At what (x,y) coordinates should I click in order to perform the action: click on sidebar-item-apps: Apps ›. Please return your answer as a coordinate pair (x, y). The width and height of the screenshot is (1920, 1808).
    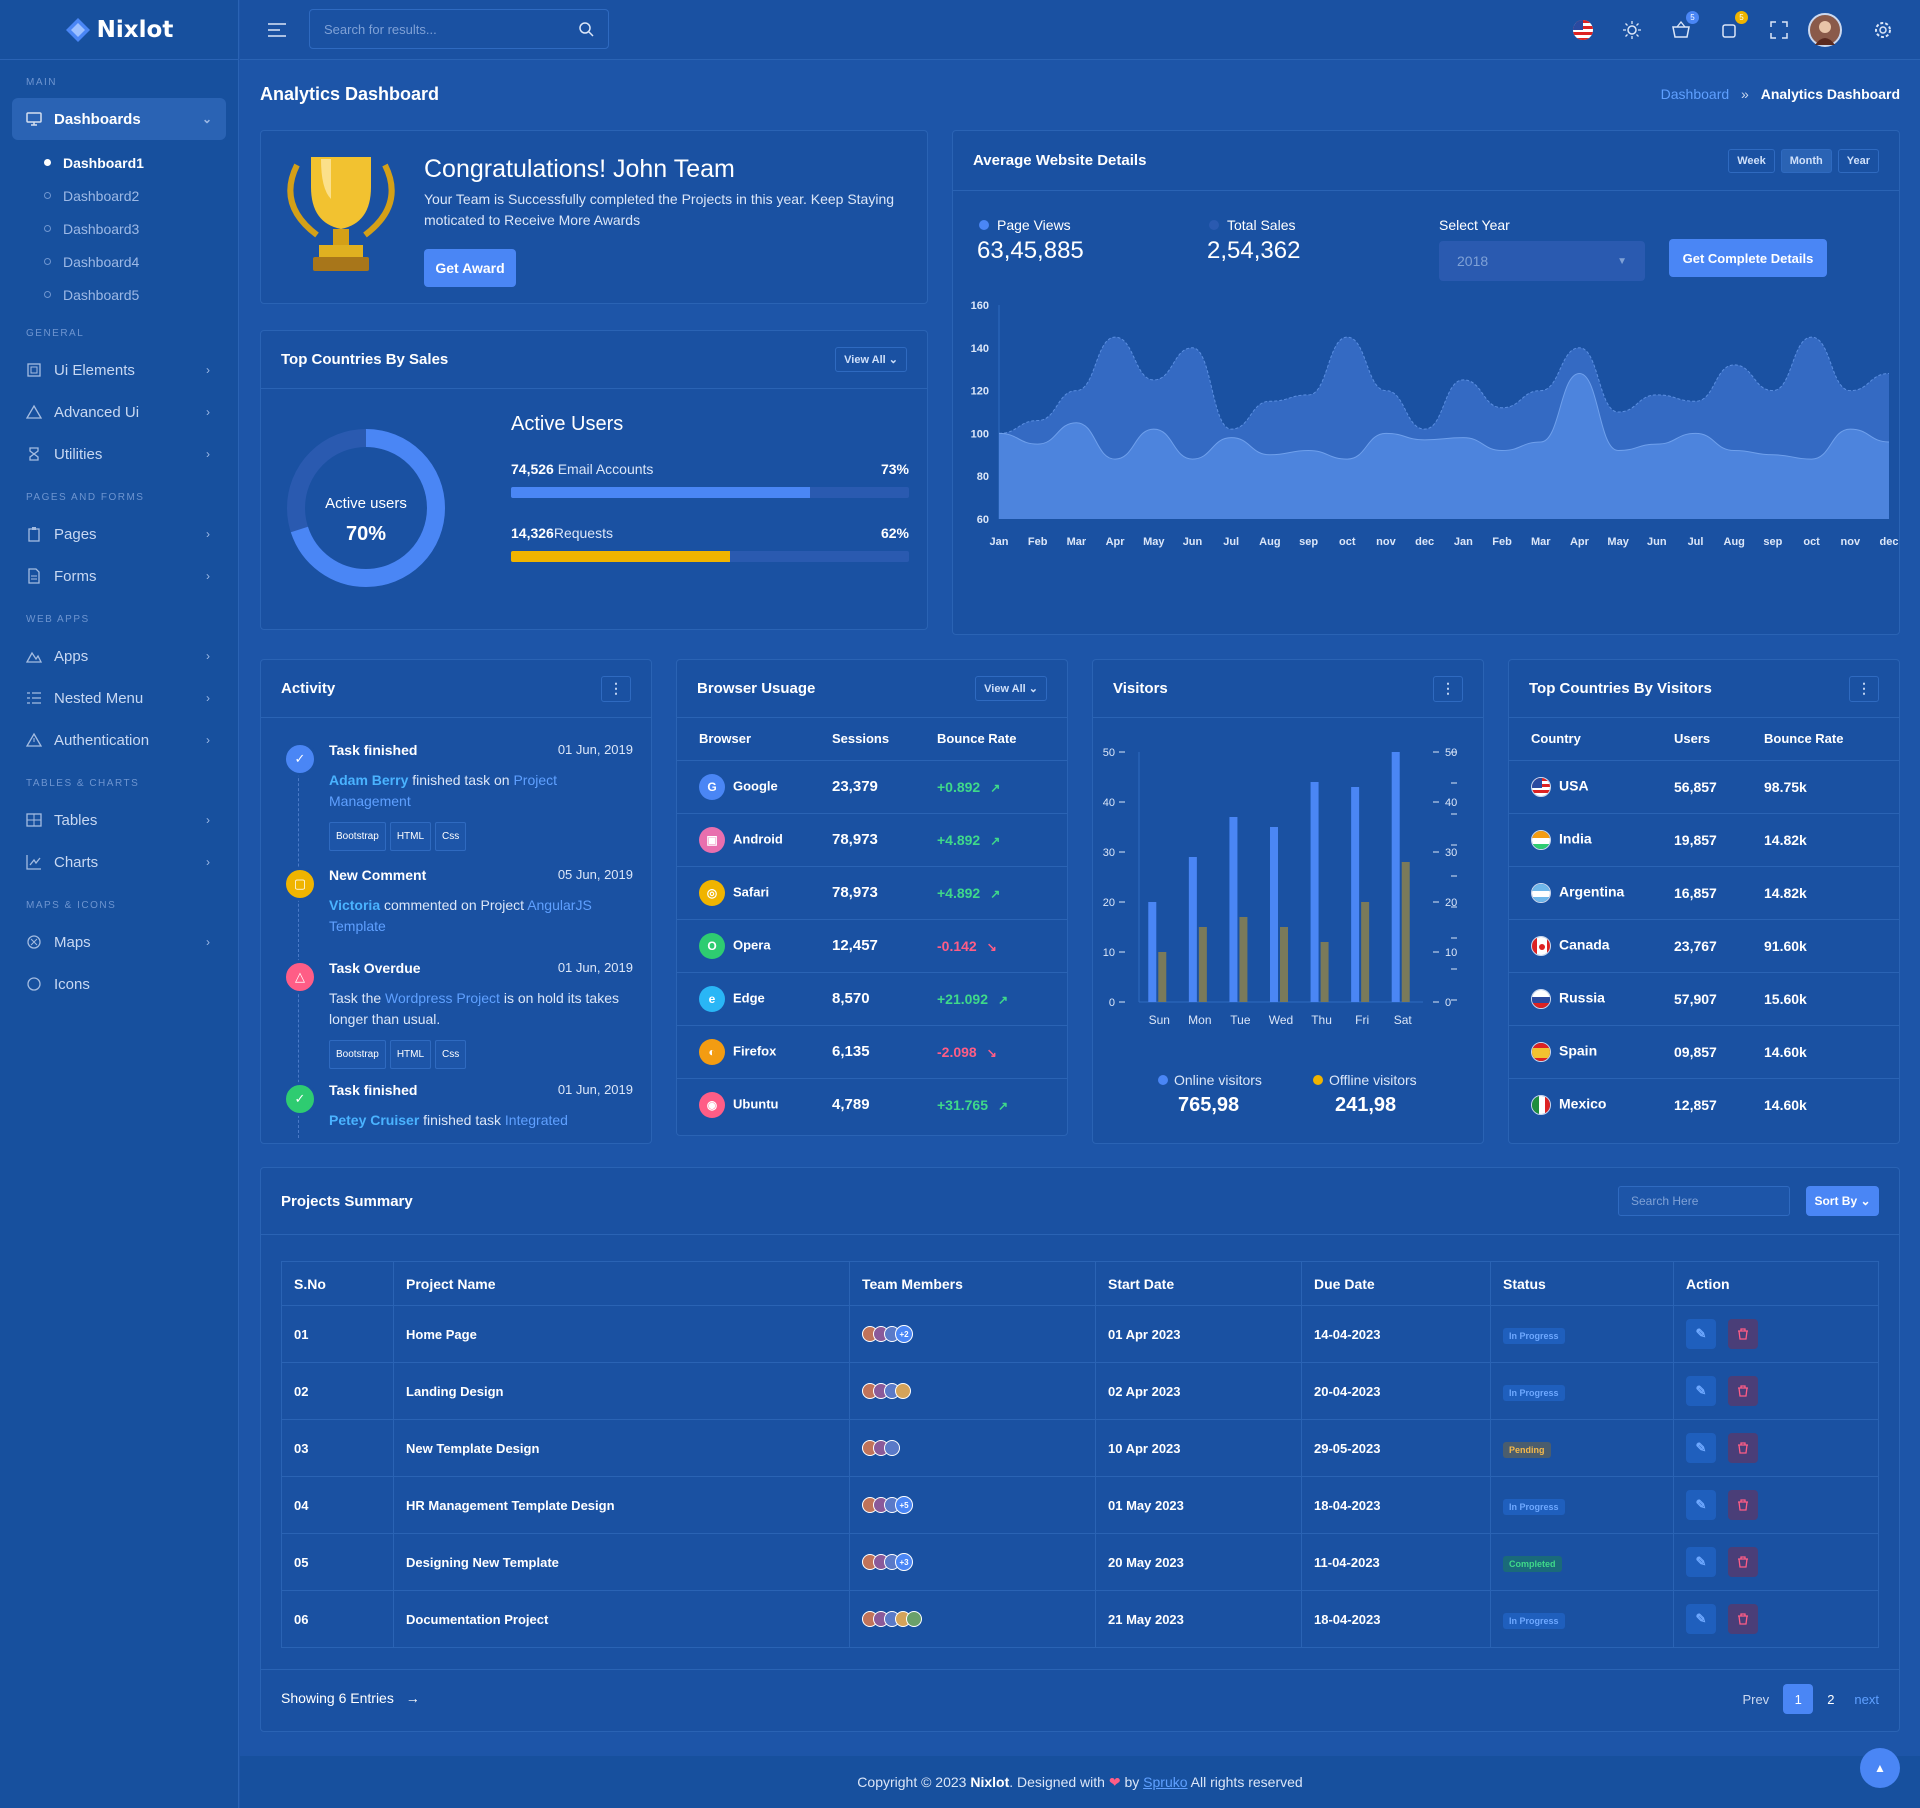
    Looking at the image, I should click on (119, 656).